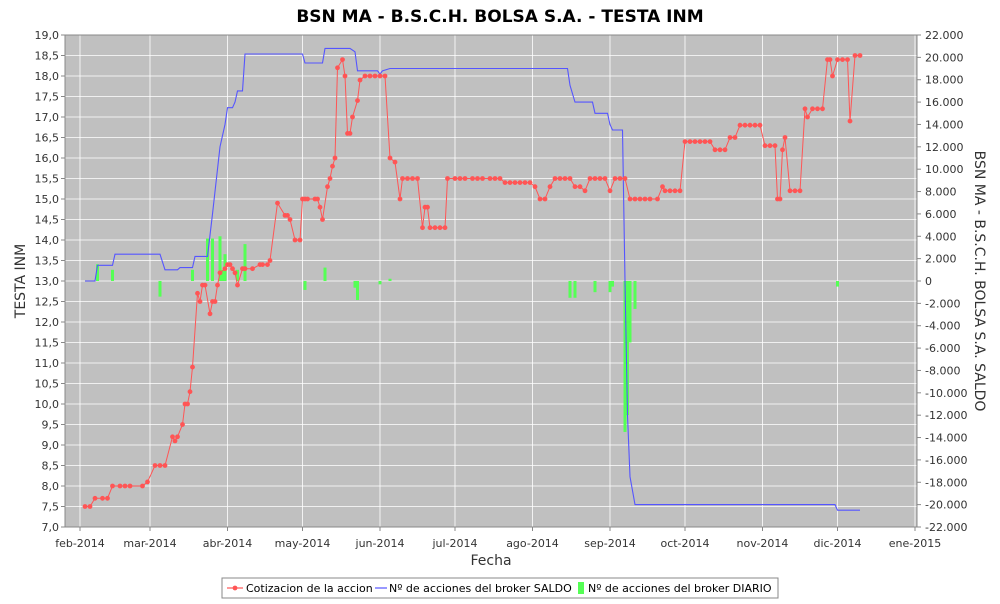 This screenshot has height=604, width=1000. What do you see at coordinates (499, 17) in the screenshot?
I see `chart-title: BSN MA - B.S.C.H. BOLSA S.A. - TESTA INM` at bounding box center [499, 17].